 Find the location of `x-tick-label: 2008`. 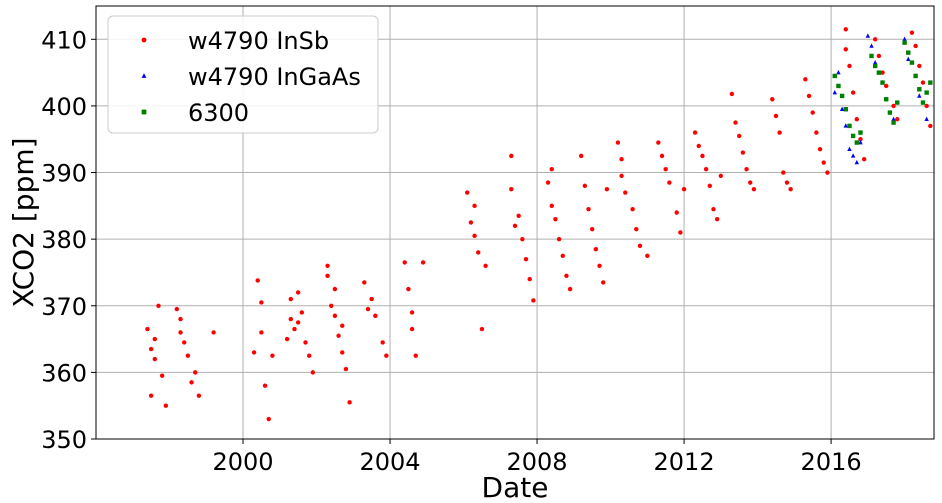

x-tick-label: 2008 is located at coordinates (537, 462).